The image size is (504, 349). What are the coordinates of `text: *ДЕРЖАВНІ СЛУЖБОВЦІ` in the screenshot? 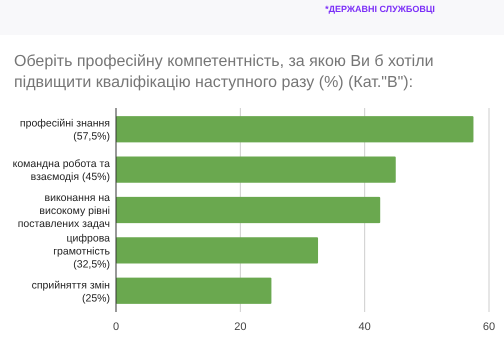 It's located at (380, 9).